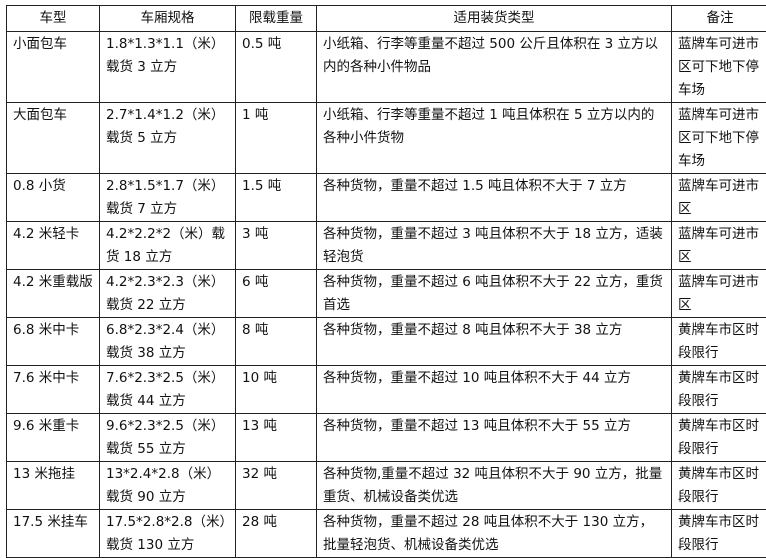  I want to click on vehicle-type-cell: 7.6 米中卡, so click(53, 390).